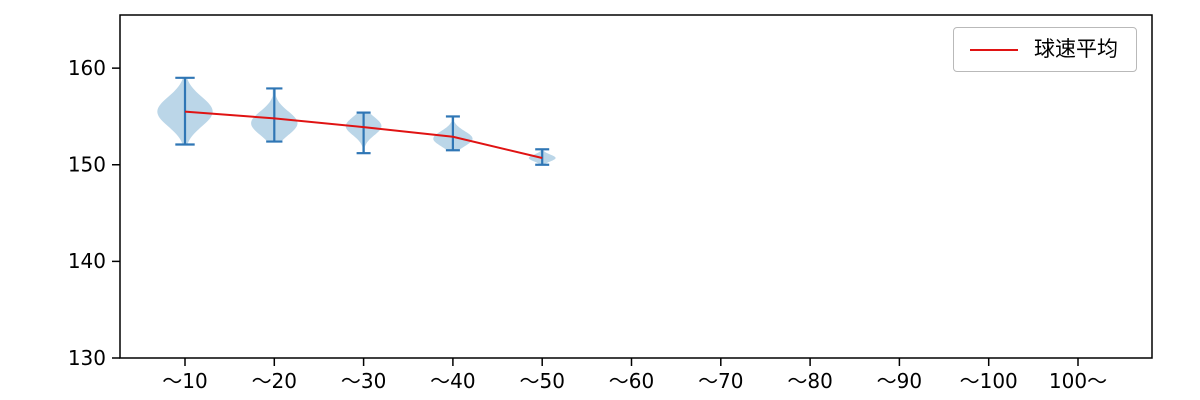  I want to click on mean-speed-line, so click(363, 134).